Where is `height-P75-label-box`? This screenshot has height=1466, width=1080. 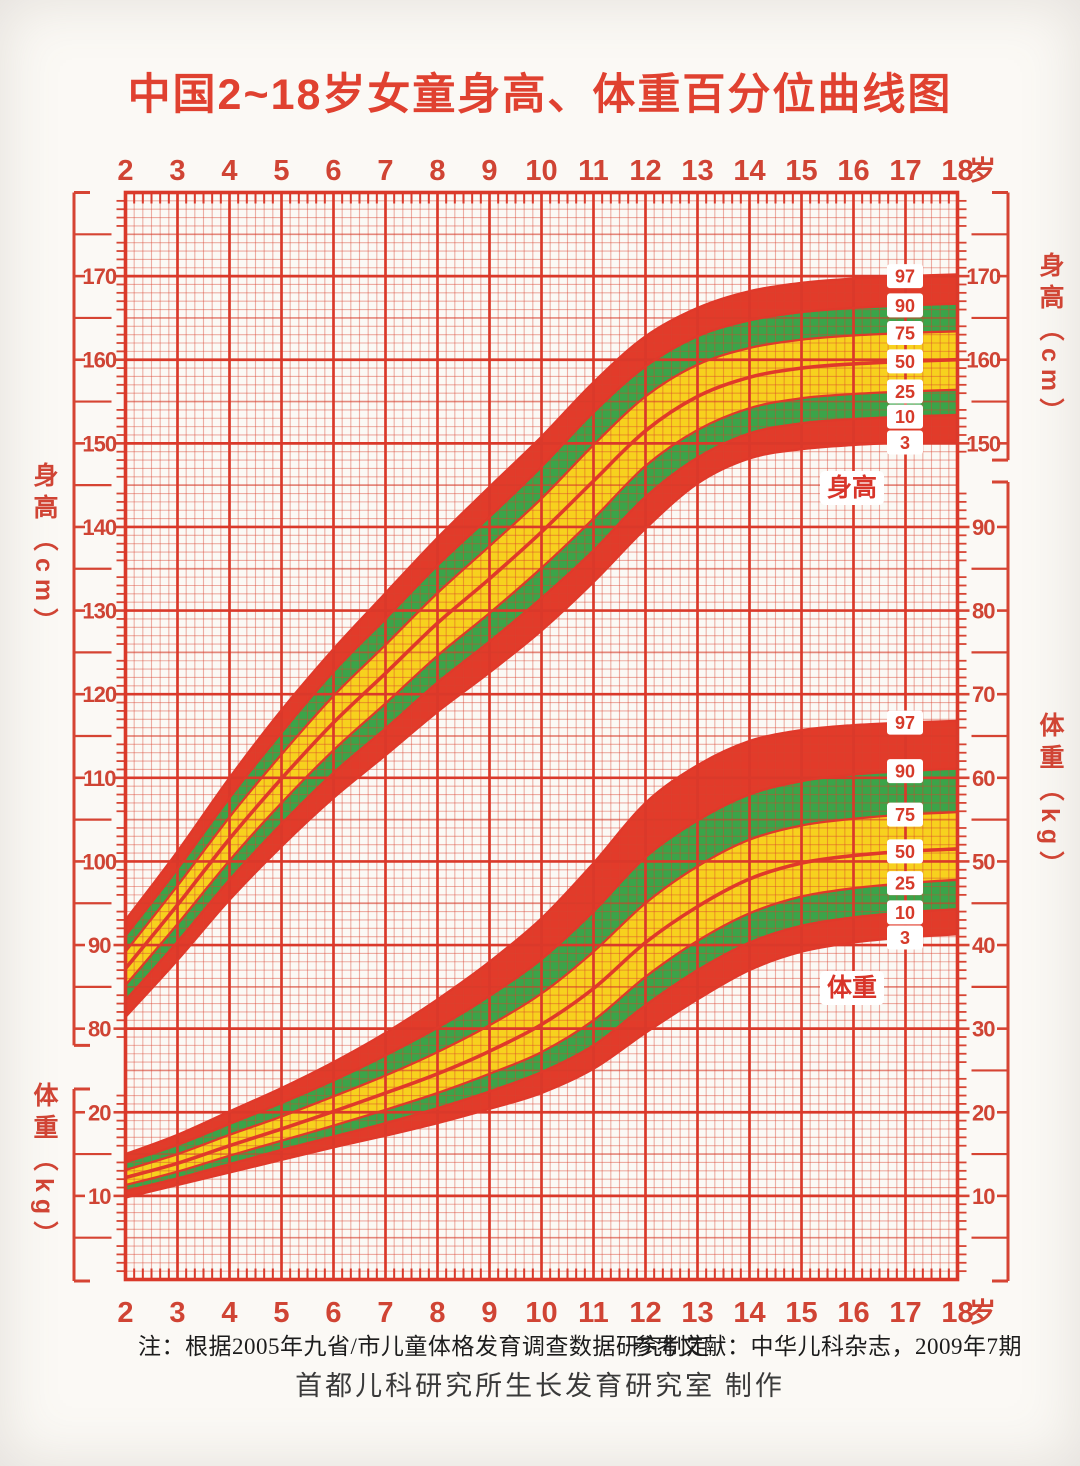
height-P75-label-box is located at coordinates (905, 332).